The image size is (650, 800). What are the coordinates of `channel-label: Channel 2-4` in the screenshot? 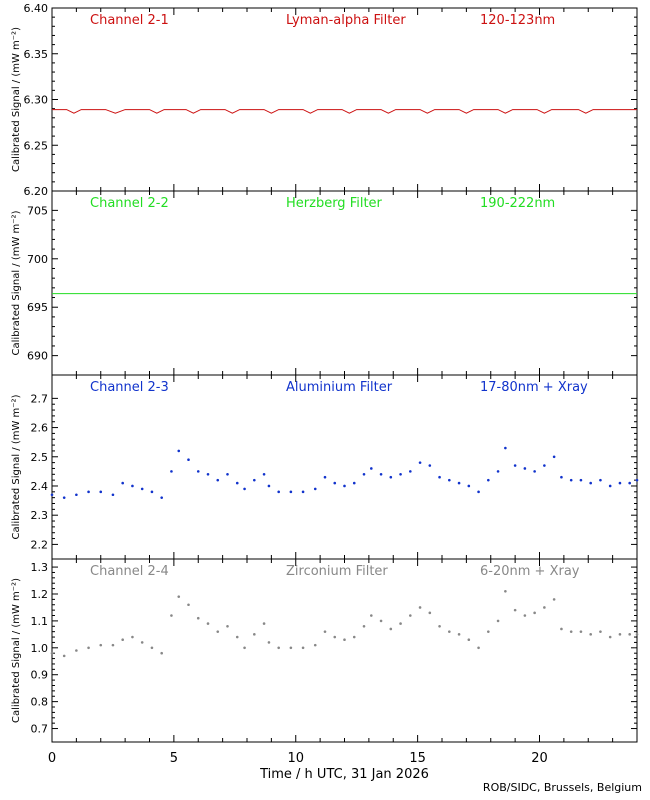 It's located at (129, 571).